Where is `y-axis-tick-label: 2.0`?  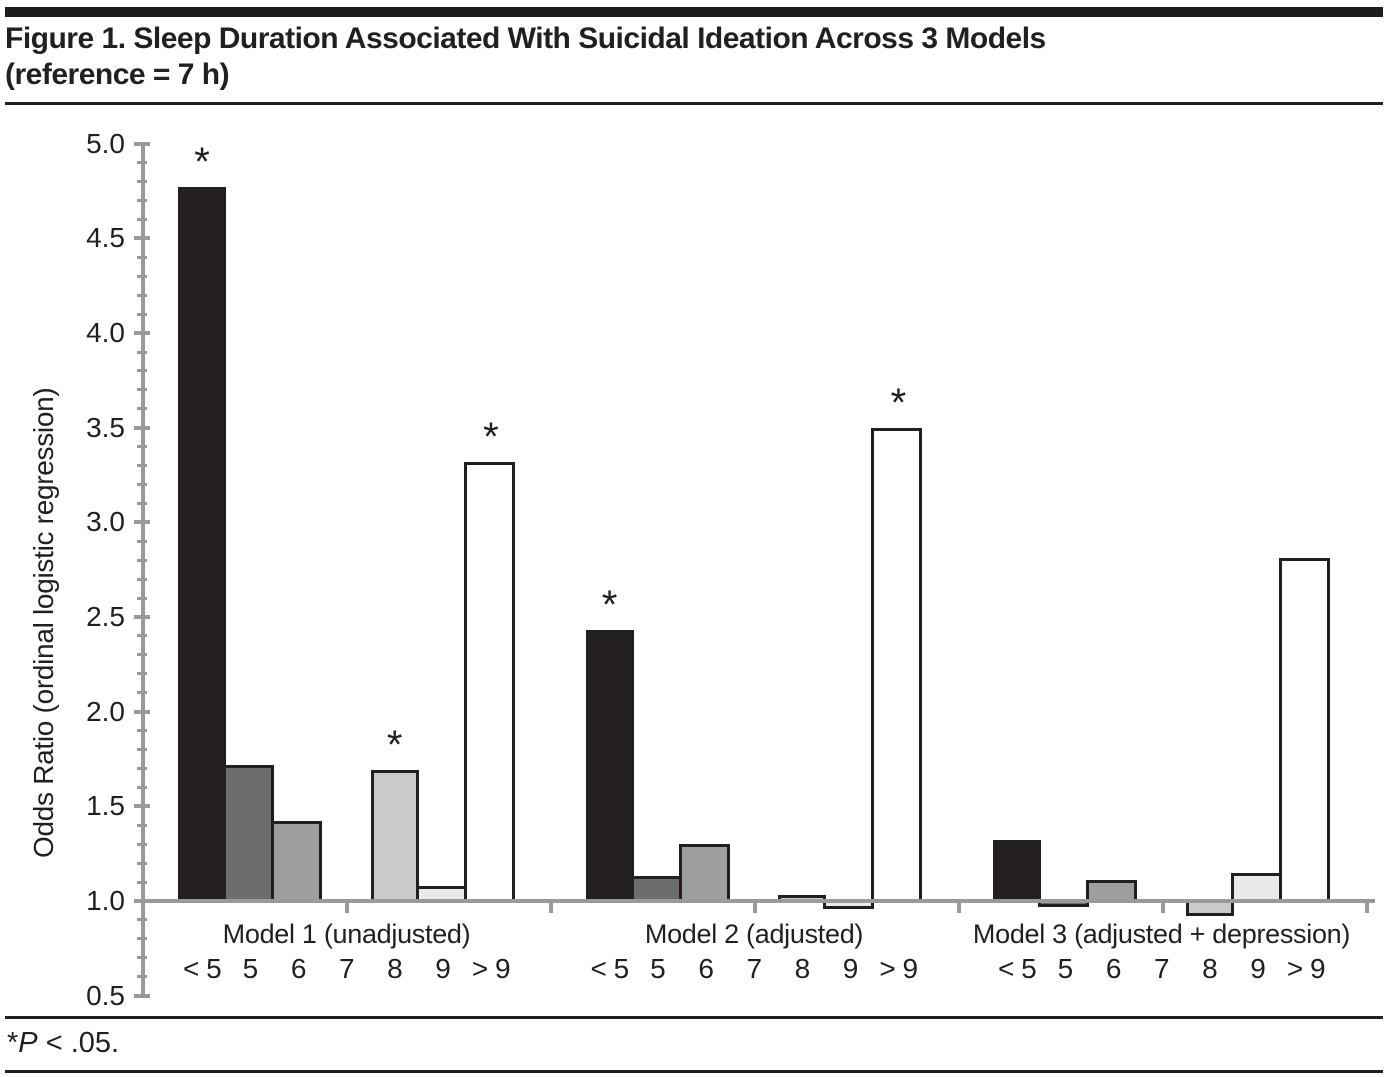 y-axis-tick-label: 2.0 is located at coordinates (105, 711).